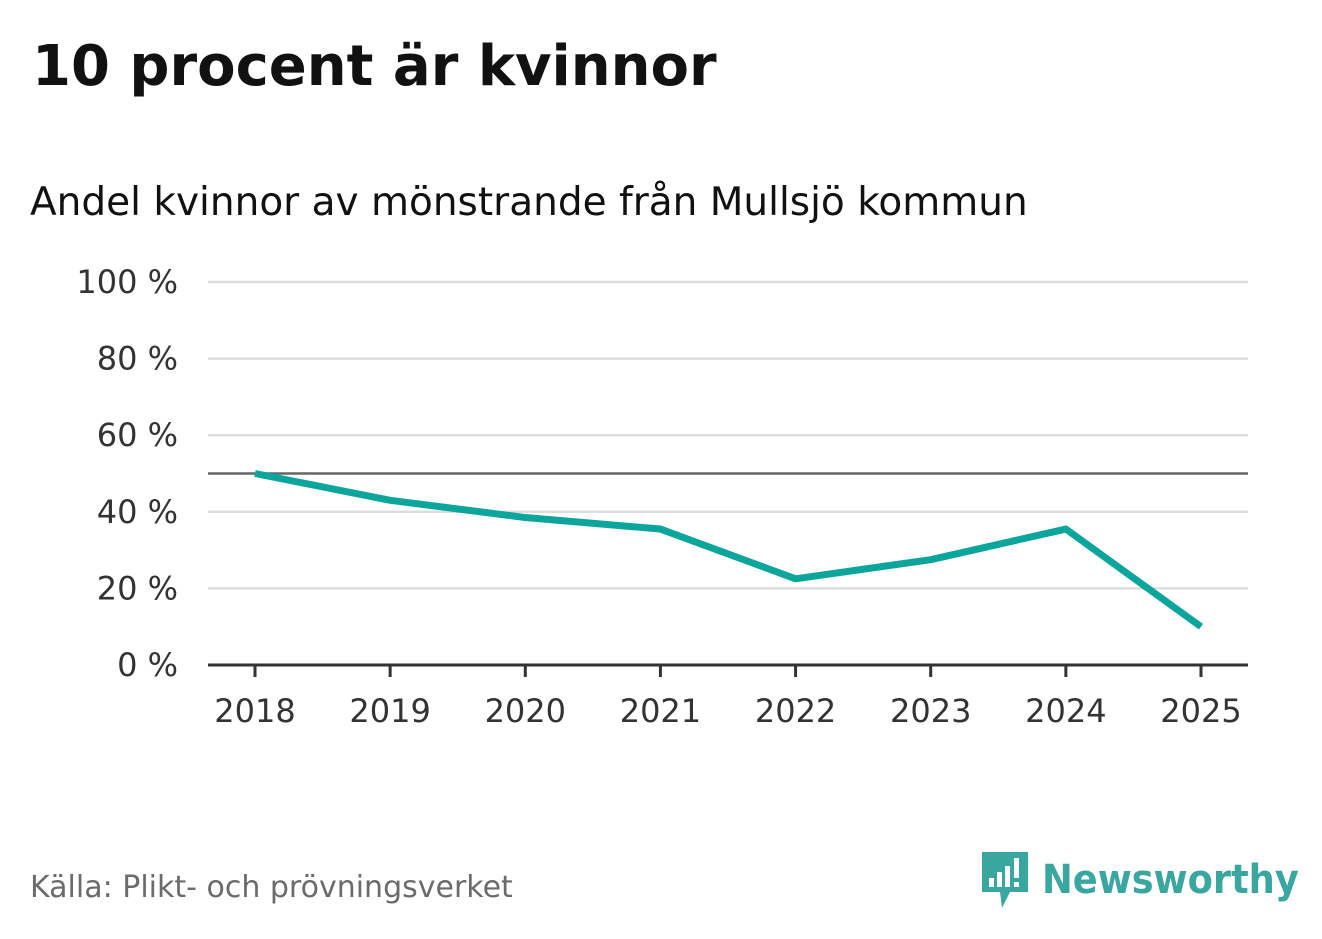  What do you see at coordinates (660, 711) in the screenshot?
I see `x-tick-label: 2021` at bounding box center [660, 711].